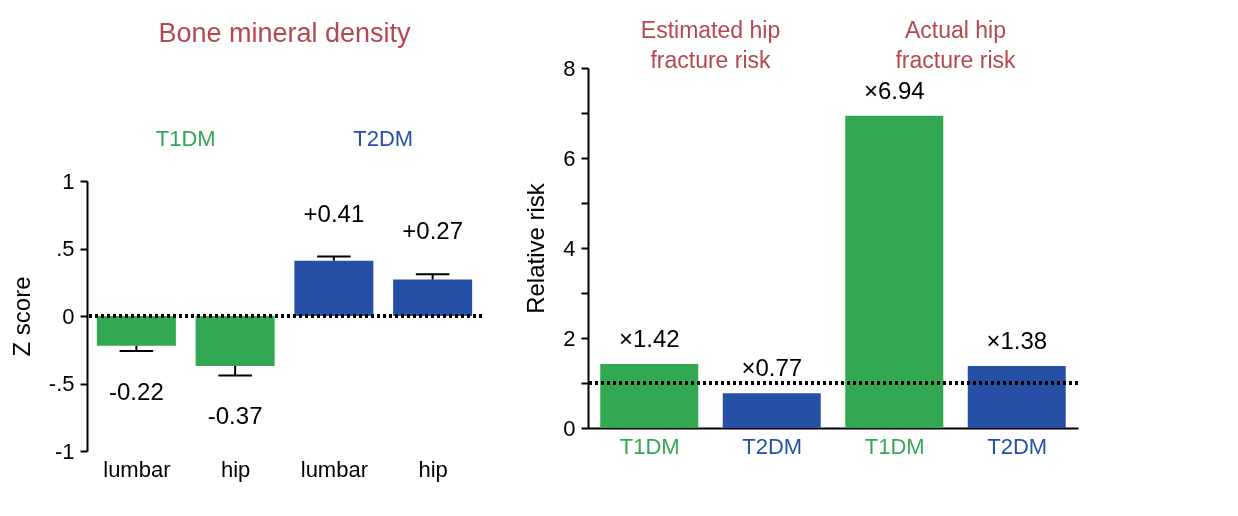 The width and height of the screenshot is (1238, 516). I want to click on data-label: ×1.42, so click(649, 339).